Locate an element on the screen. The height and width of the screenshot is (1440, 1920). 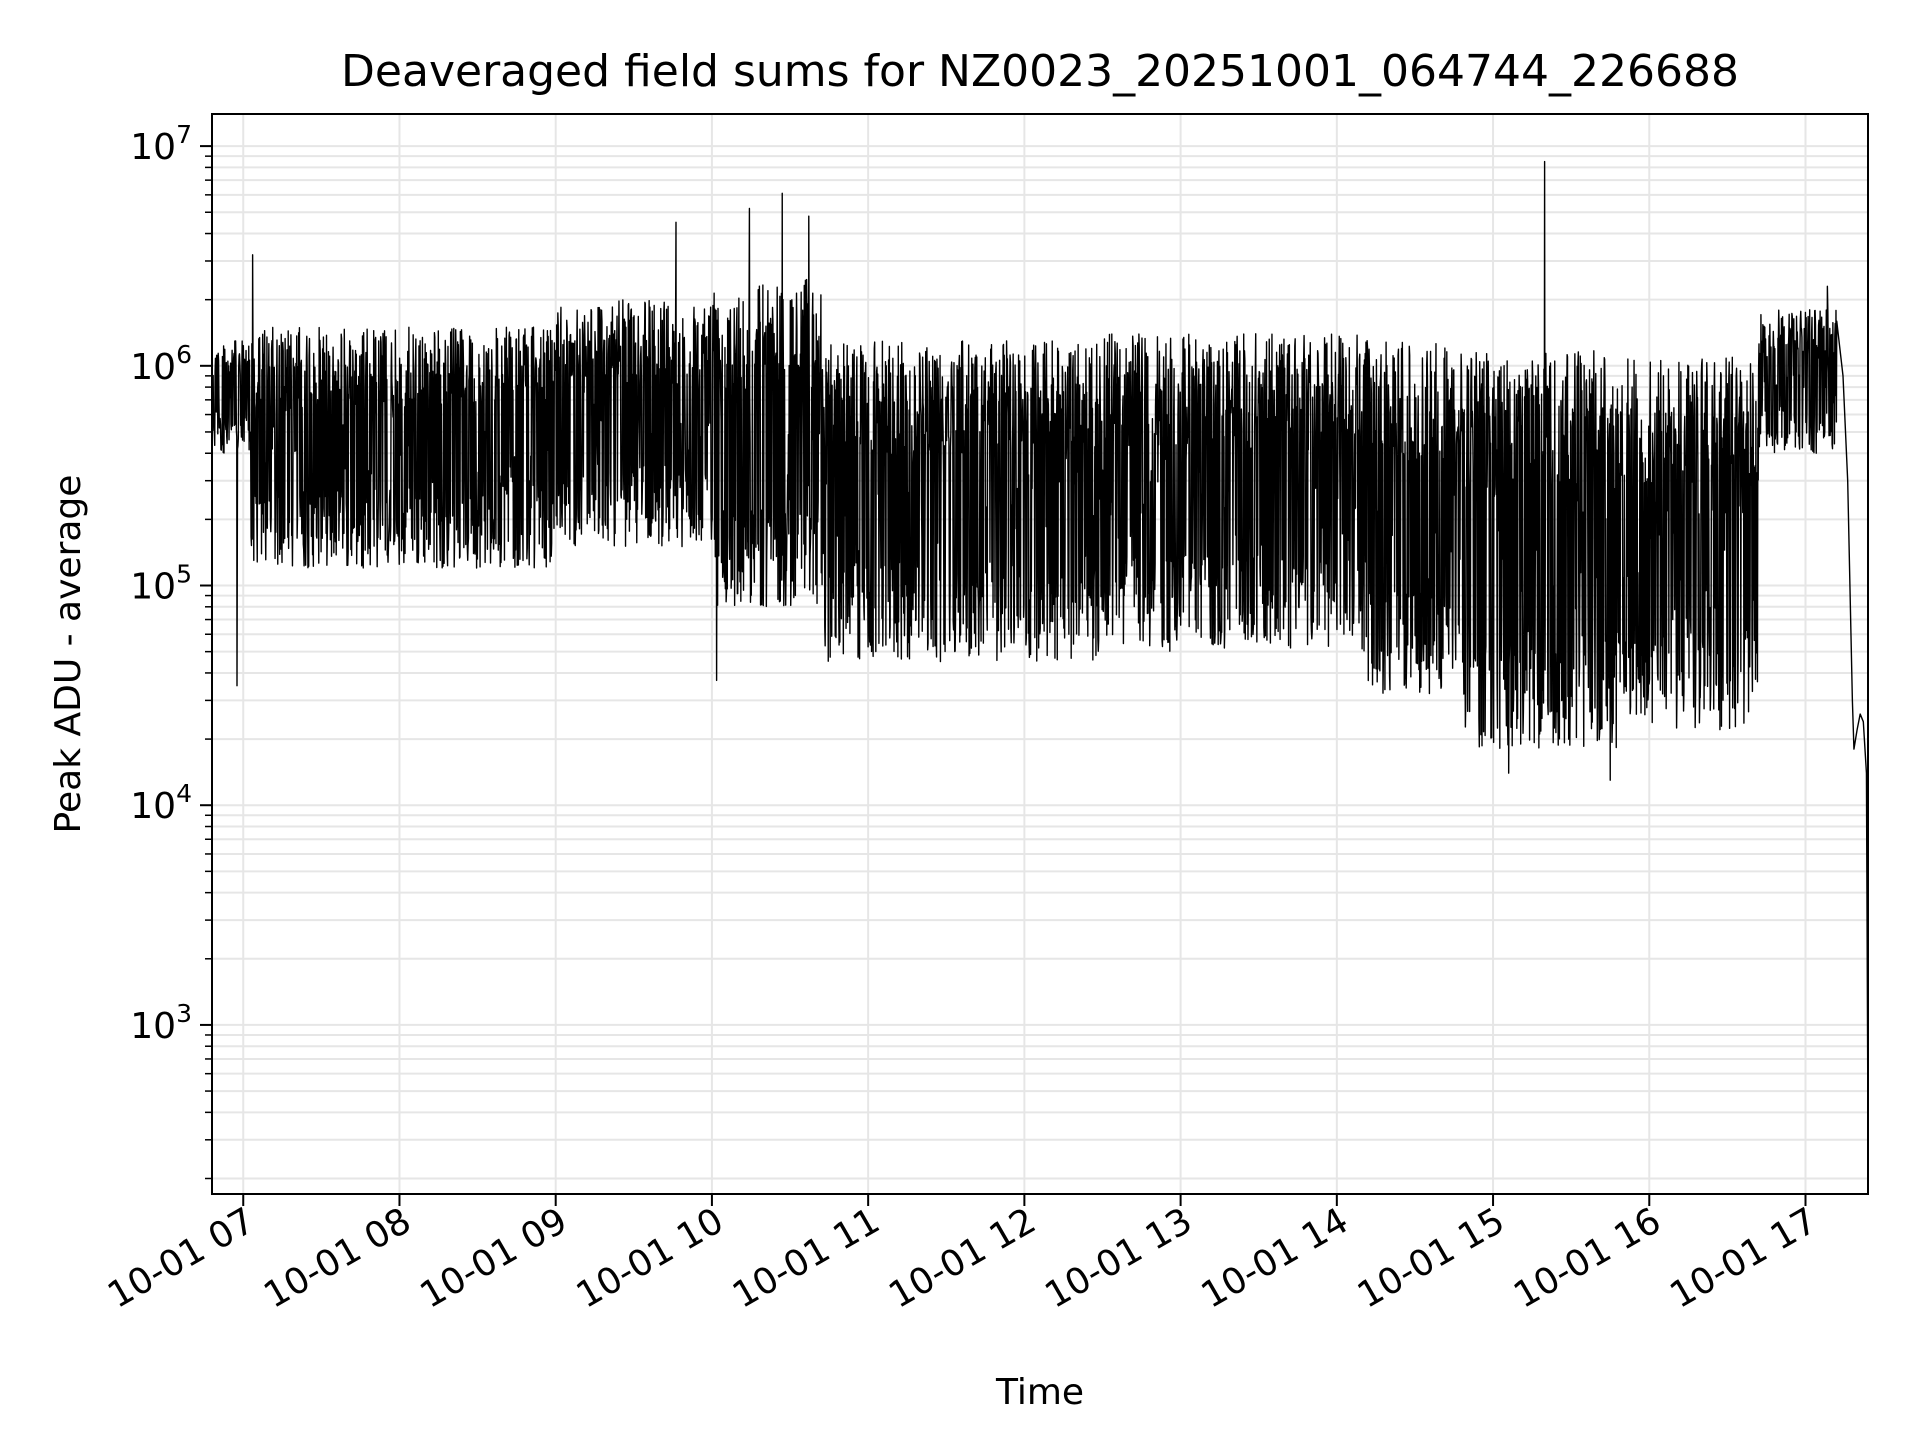
y-tick-label: 10⁴ is located at coordinates (161, 803).